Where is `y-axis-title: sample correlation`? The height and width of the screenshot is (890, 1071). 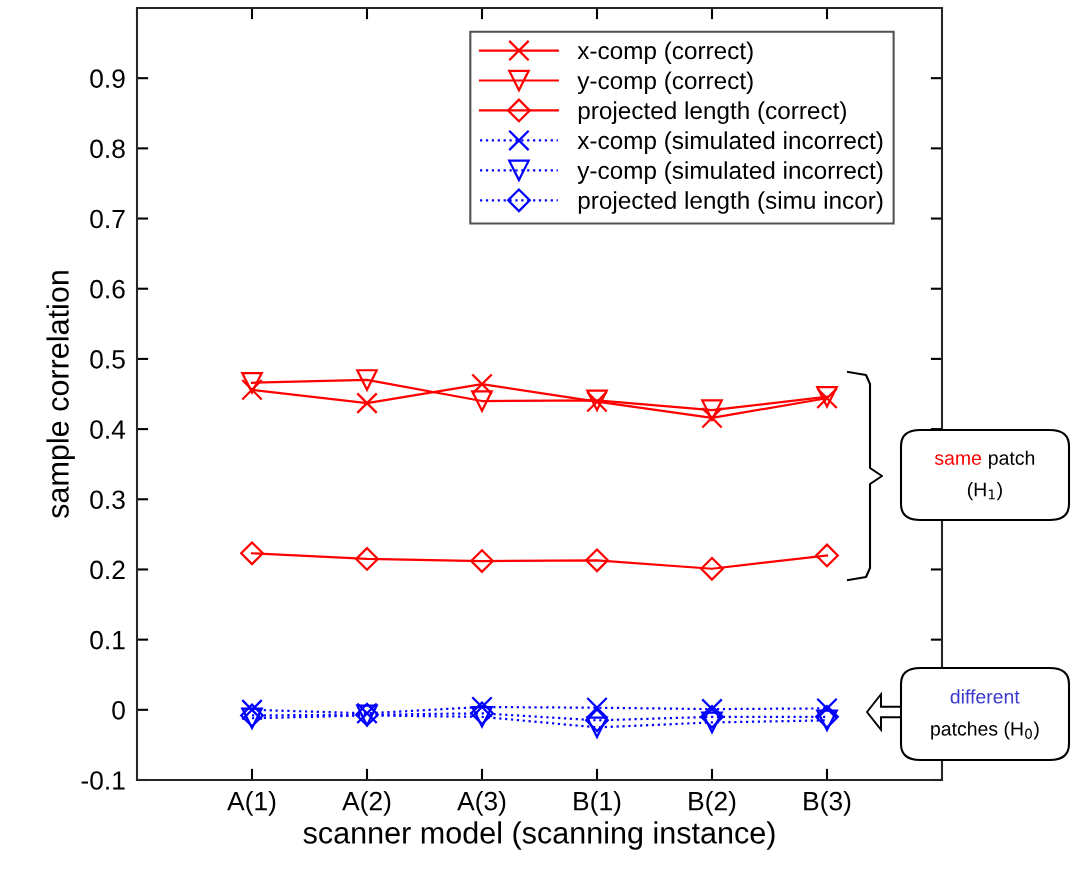
y-axis-title: sample correlation is located at coordinates (60, 394).